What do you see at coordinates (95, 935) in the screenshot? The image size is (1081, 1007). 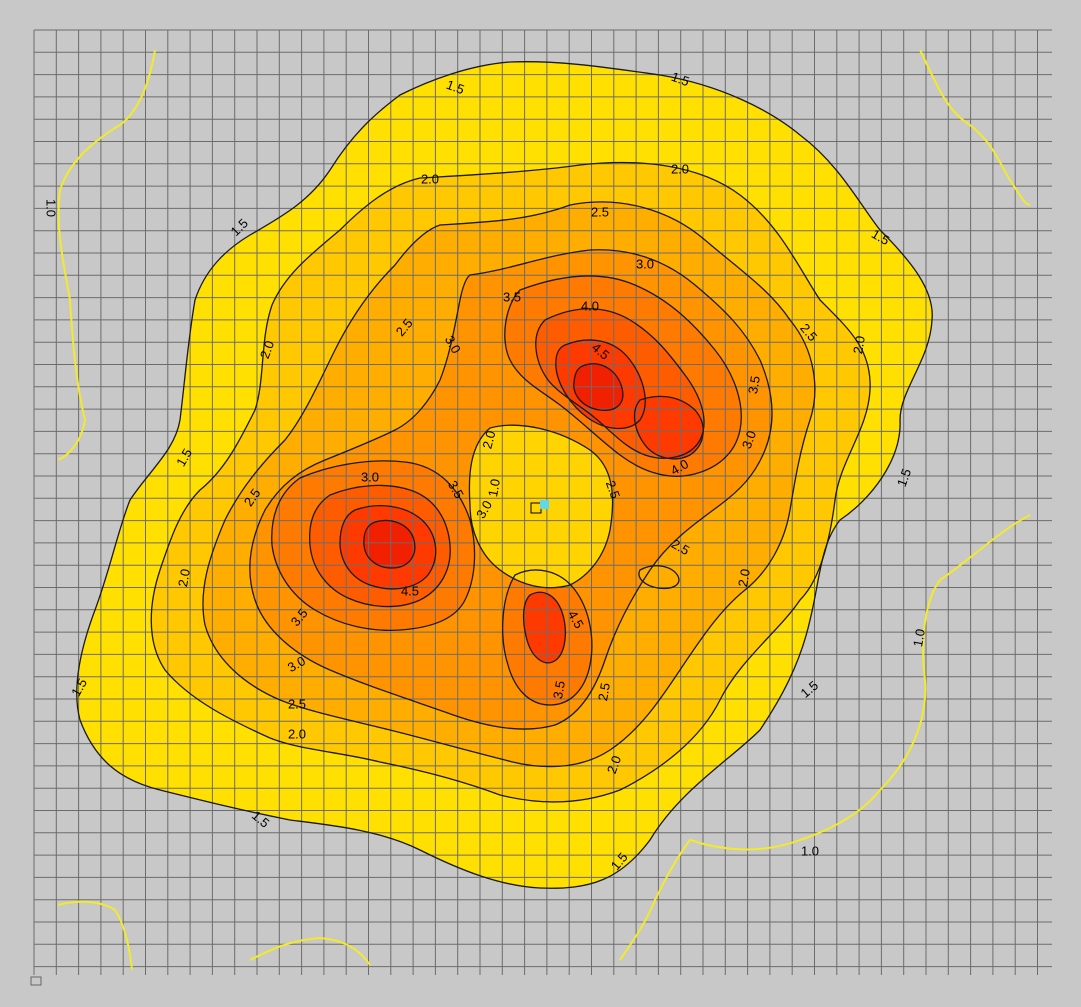 I see `contour-line-1-0-d` at bounding box center [95, 935].